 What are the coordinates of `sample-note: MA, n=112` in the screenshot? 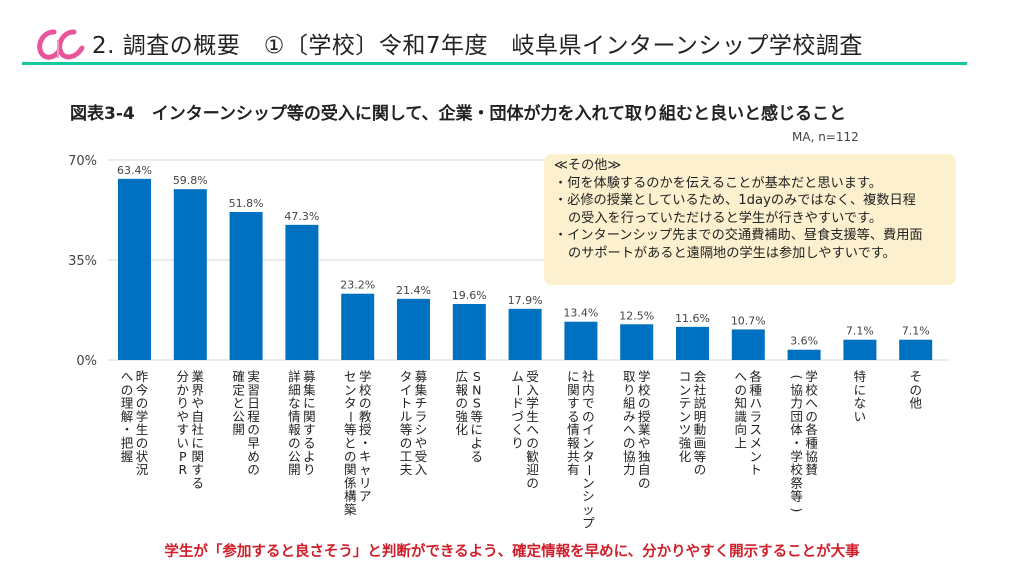 It's located at (825, 137).